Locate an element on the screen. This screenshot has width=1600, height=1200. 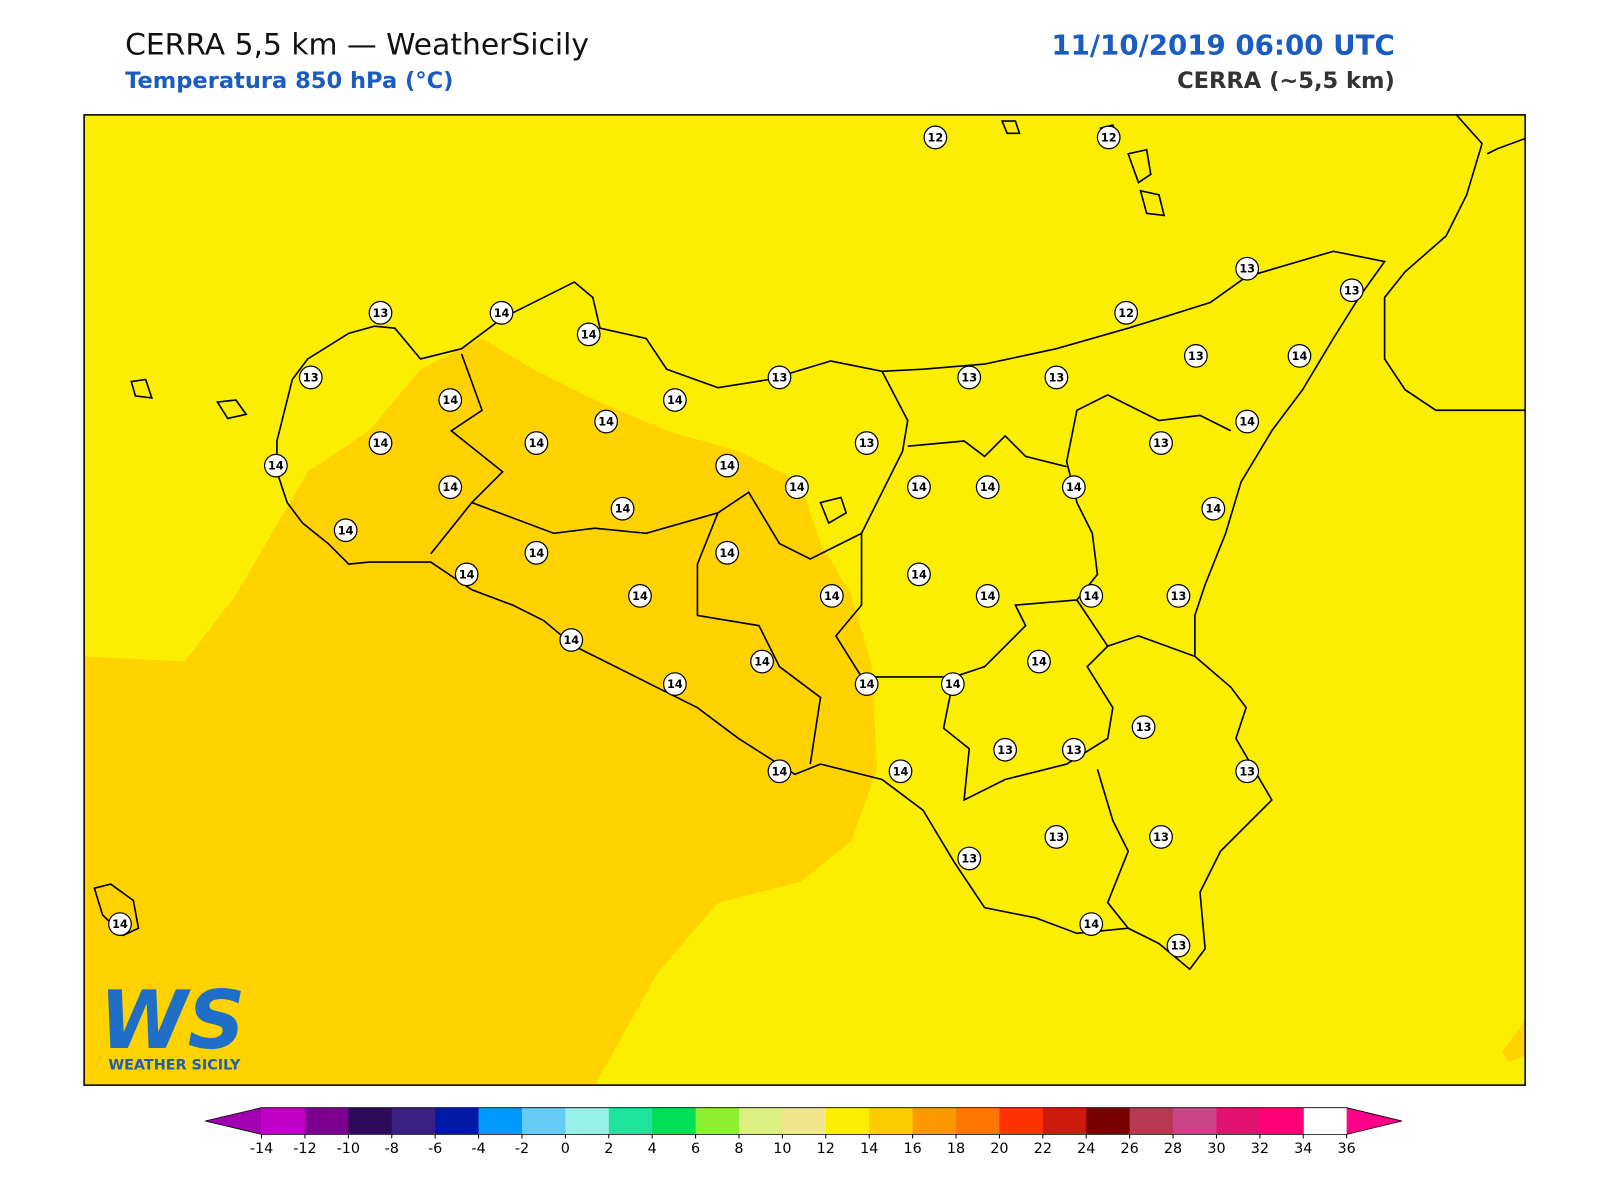
station-value: 12 is located at coordinates (1109, 137).